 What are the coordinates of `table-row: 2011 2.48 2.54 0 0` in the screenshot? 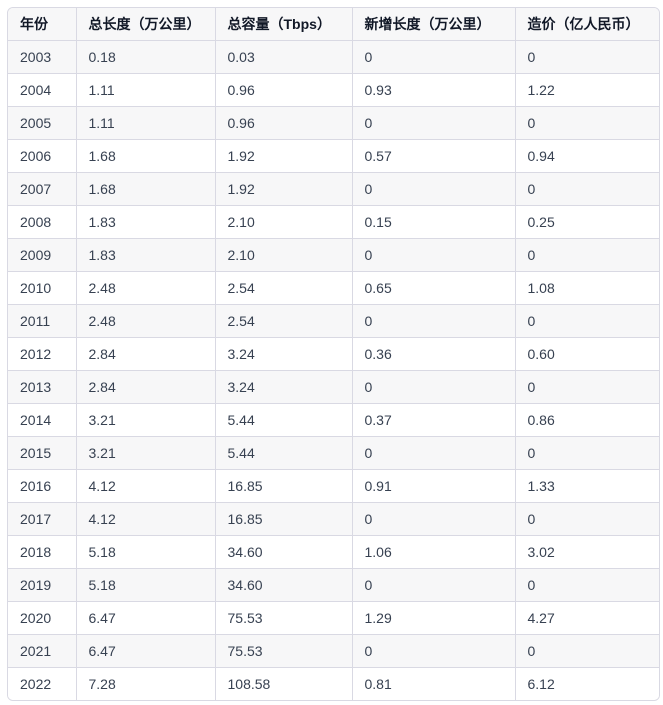 It's located at (333, 321).